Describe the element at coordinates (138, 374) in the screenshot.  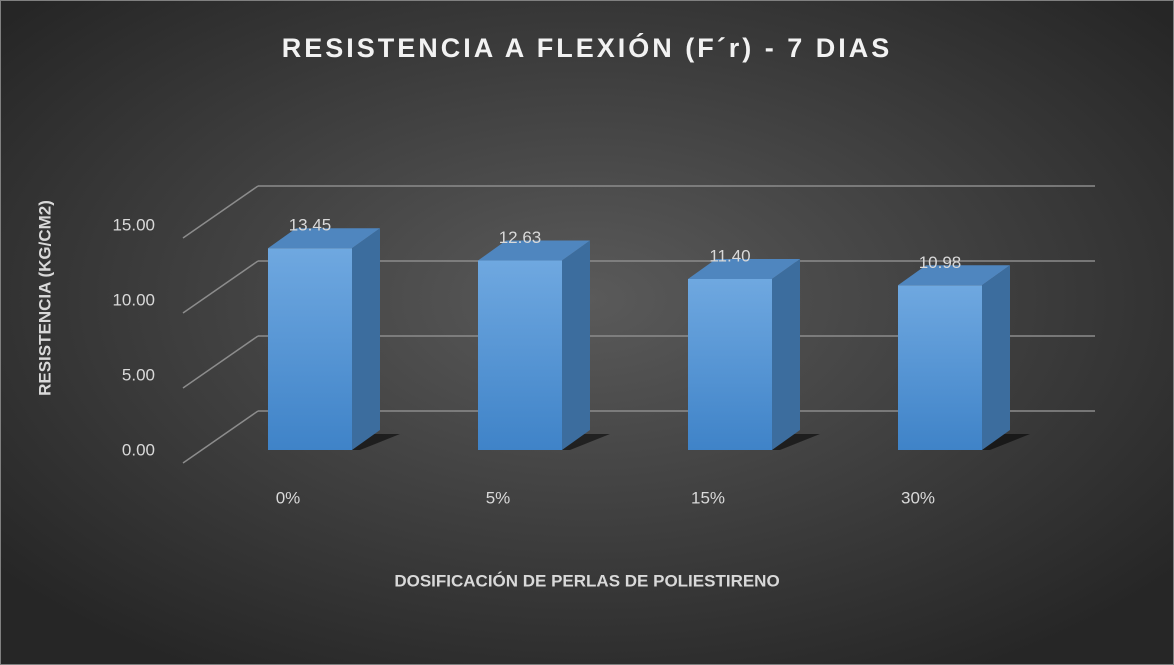
I see `y-tick-label: 5.00` at that location.